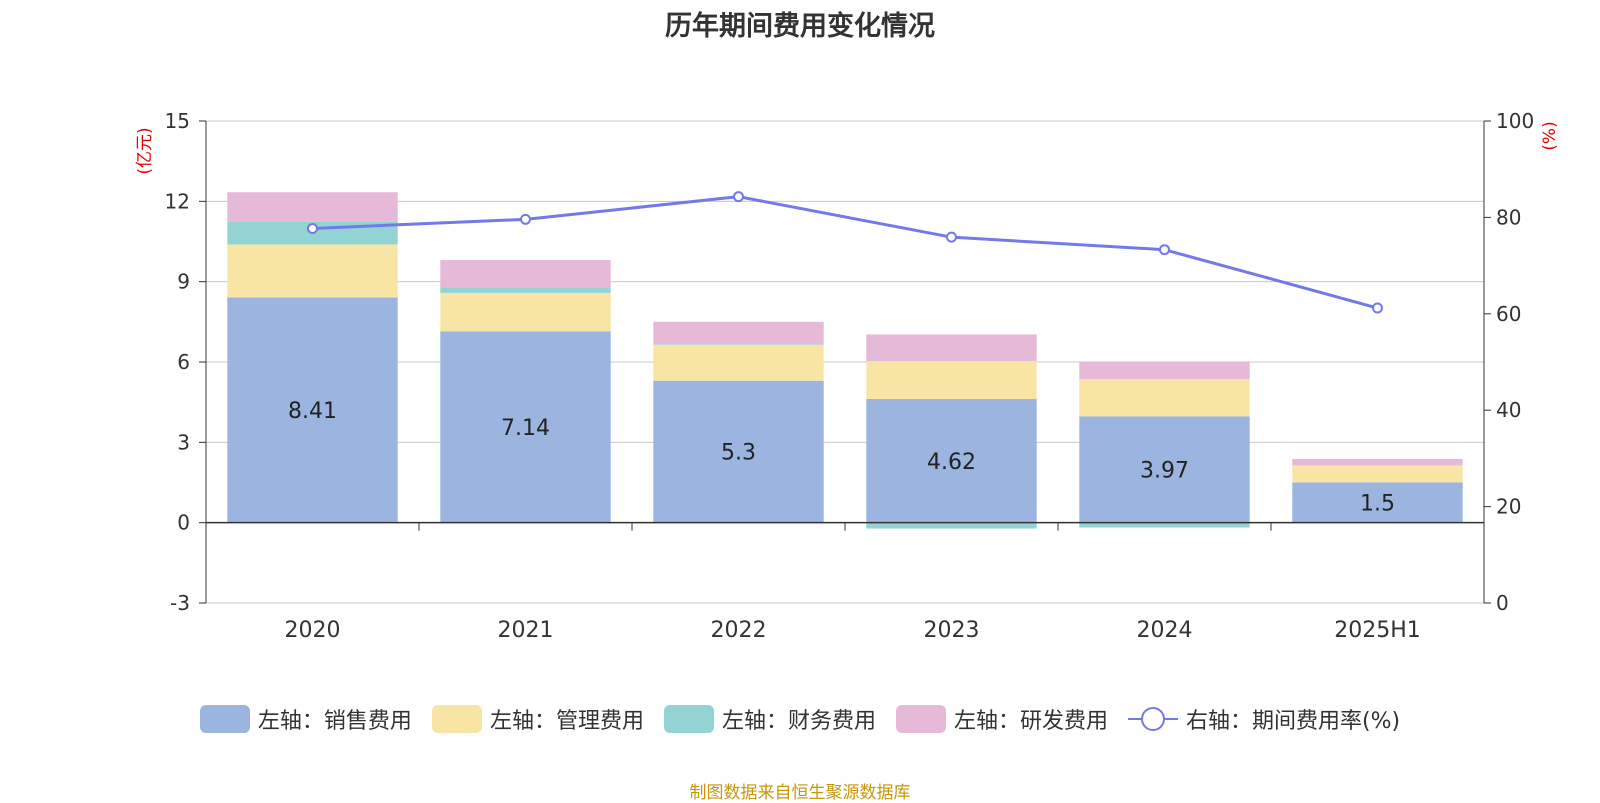 Image resolution: width=1600 pixels, height=803 pixels. I want to click on legend-label: 左轴：研发费用, so click(1031, 719).